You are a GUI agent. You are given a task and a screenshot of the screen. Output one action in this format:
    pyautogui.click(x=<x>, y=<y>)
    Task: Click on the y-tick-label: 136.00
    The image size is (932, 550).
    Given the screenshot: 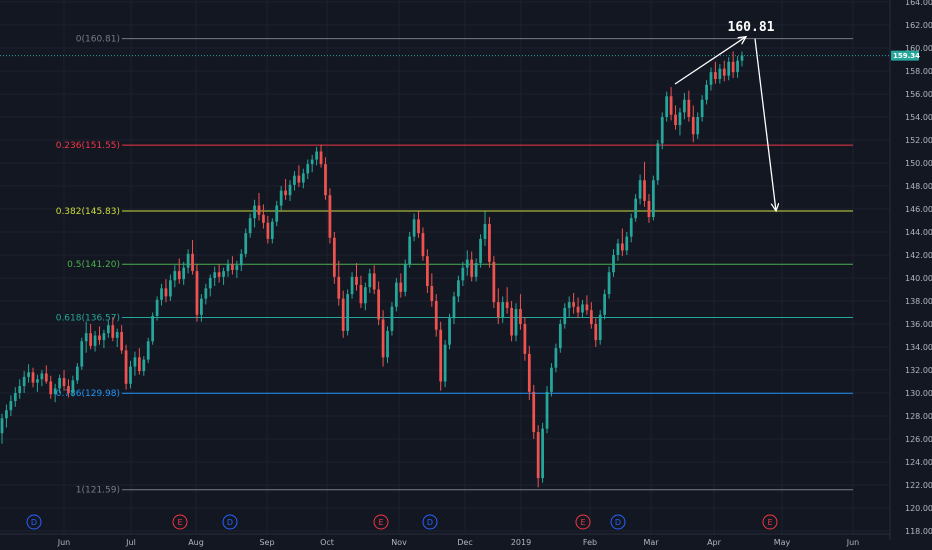 What is the action you would take?
    pyautogui.click(x=918, y=324)
    